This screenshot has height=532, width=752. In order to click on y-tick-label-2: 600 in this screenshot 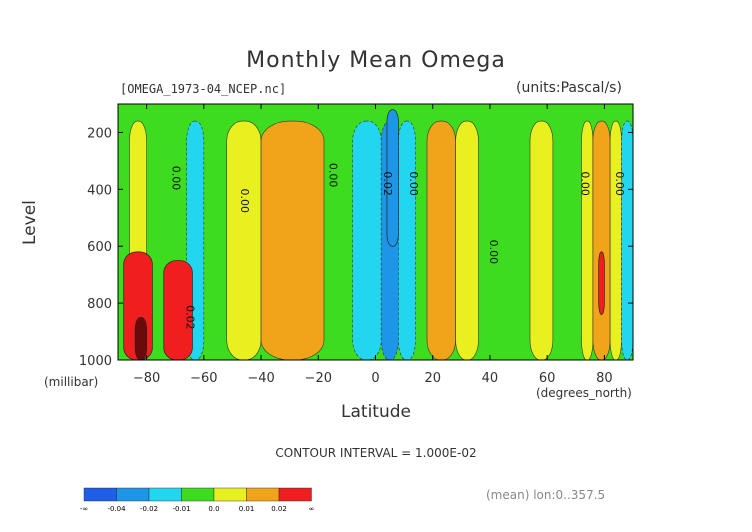, I will do `click(99, 247)`.